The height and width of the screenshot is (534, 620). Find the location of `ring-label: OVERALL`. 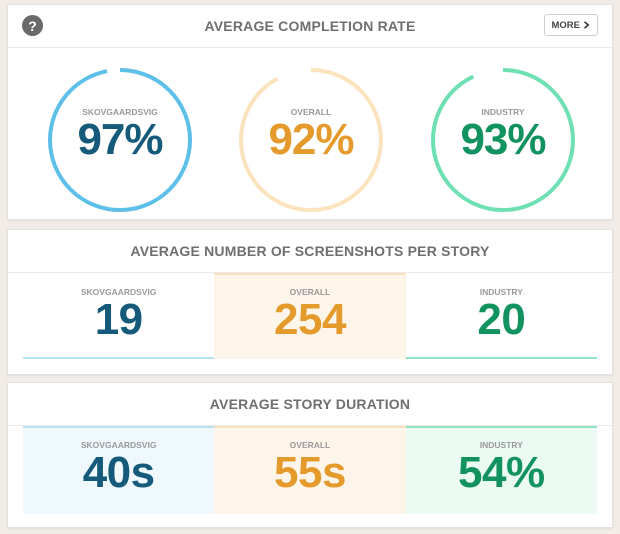

ring-label: OVERALL is located at coordinates (311, 112).